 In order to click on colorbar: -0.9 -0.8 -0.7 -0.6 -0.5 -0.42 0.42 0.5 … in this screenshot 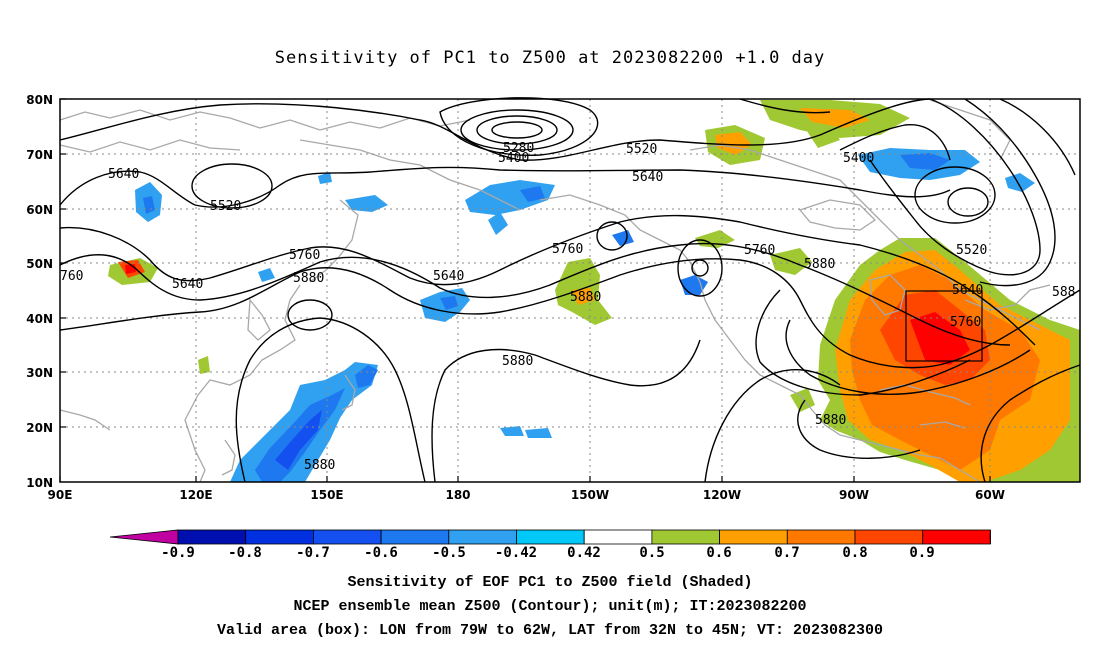, I will do `click(550, 545)`.